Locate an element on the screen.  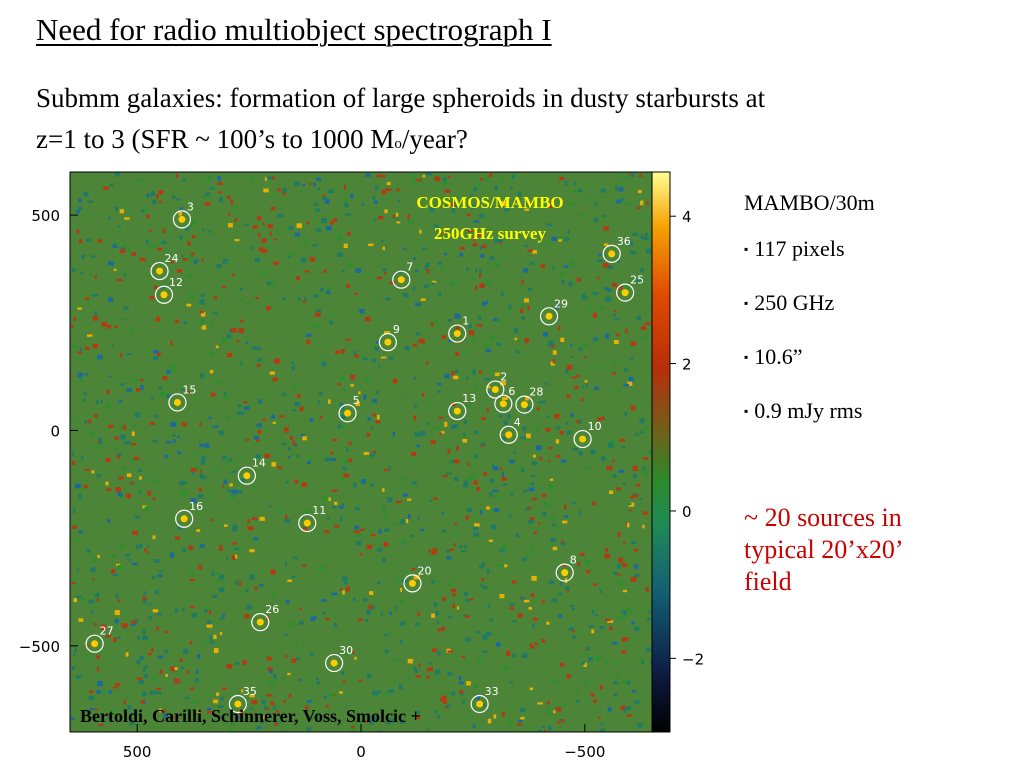
source-label: 13 is located at coordinates (469, 398).